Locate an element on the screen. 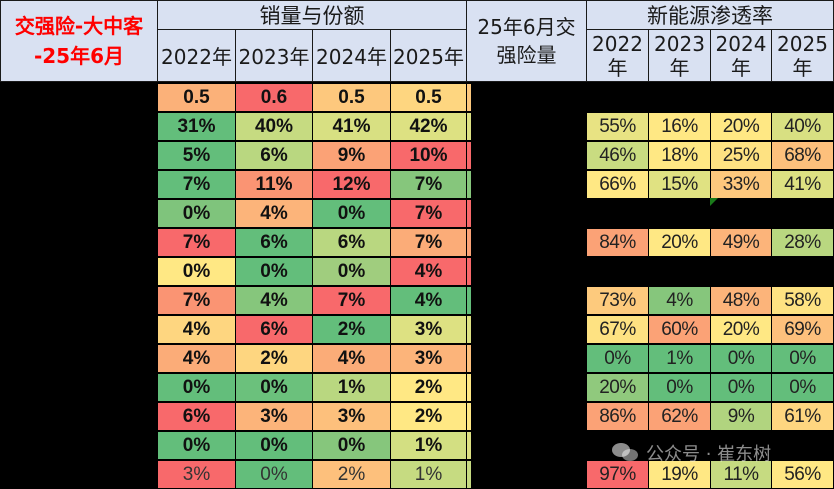  nev-cell: 48% is located at coordinates (741, 300).